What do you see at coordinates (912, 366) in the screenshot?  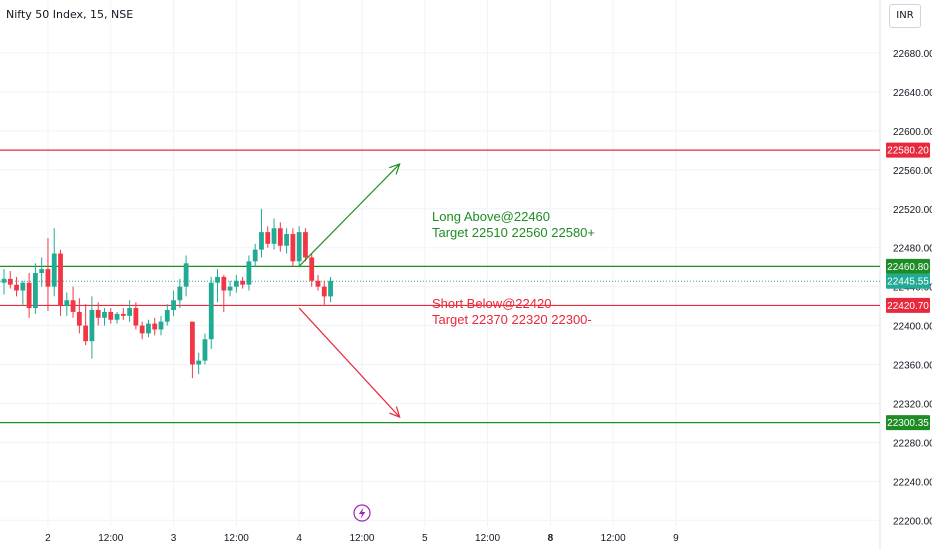 I see `price-tick-label: 22360.00` at bounding box center [912, 366].